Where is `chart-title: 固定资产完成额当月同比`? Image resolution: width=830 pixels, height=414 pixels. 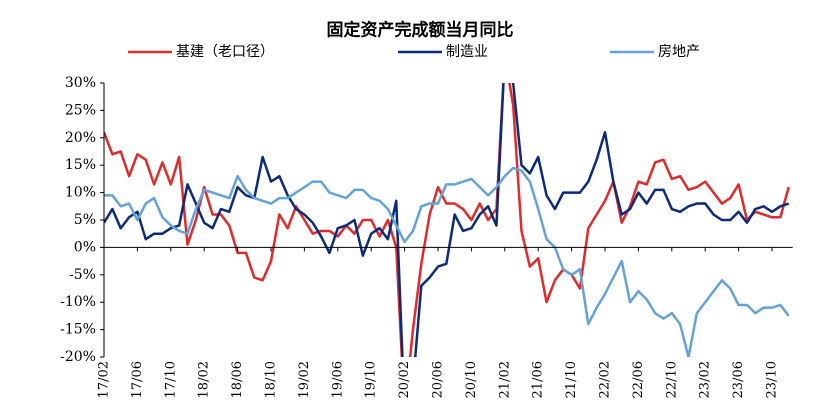 chart-title: 固定资产完成额当月同比 is located at coordinates (420, 30).